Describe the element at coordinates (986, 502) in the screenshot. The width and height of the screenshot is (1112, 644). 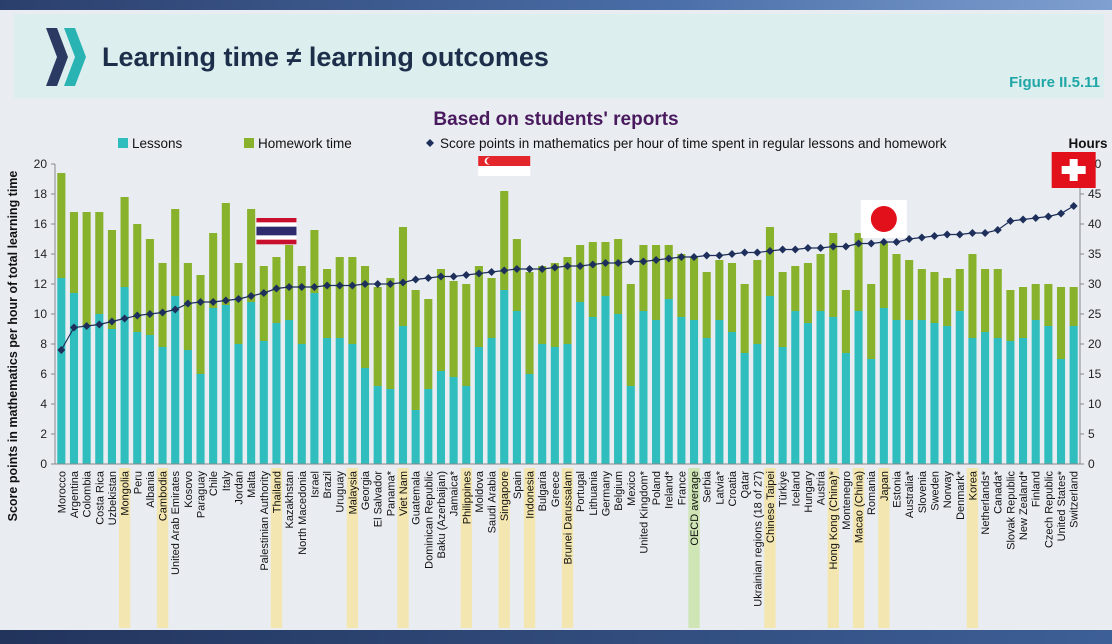
I see `category-label-netherlands: Netherlands*` at that location.